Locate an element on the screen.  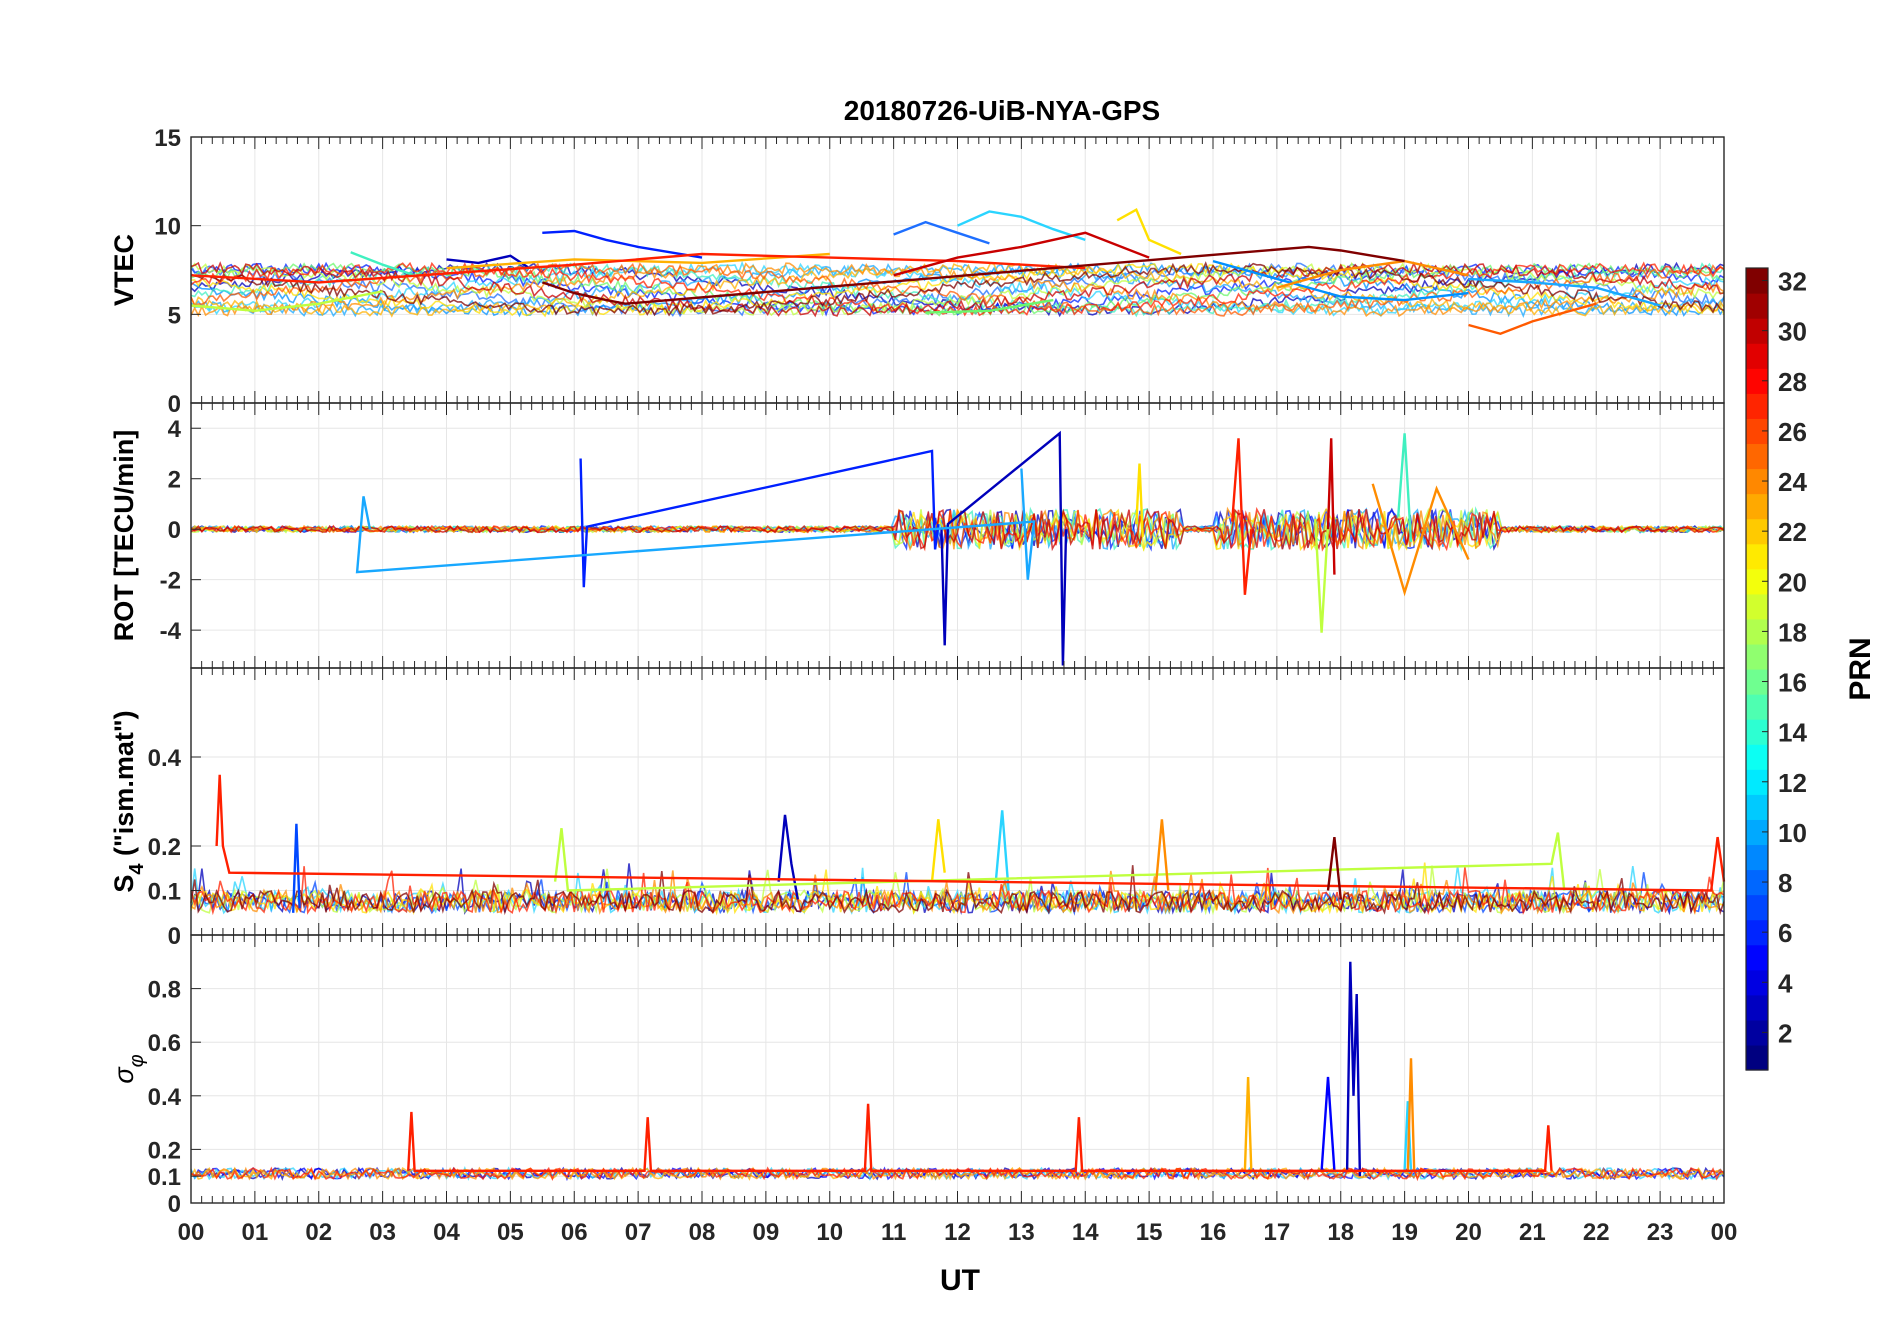
x-tick-label: 10 is located at coordinates (829, 1232).